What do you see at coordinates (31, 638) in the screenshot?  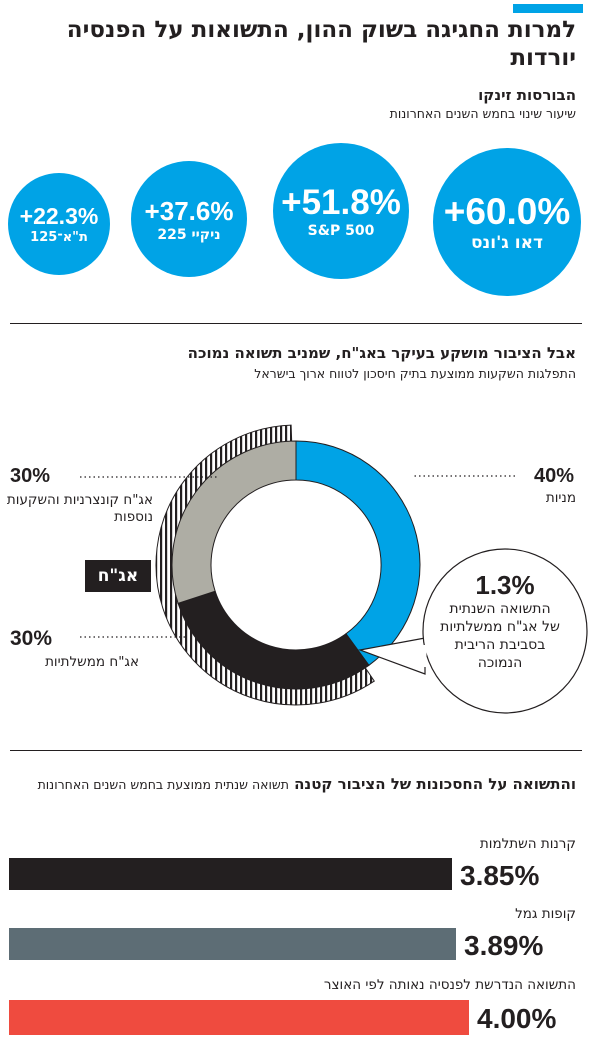 I see `gov-bonds-value: 30%` at bounding box center [31, 638].